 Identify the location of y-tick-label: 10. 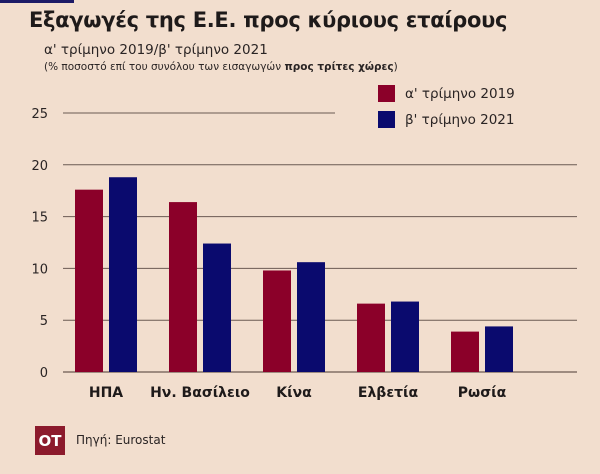
(39, 269).